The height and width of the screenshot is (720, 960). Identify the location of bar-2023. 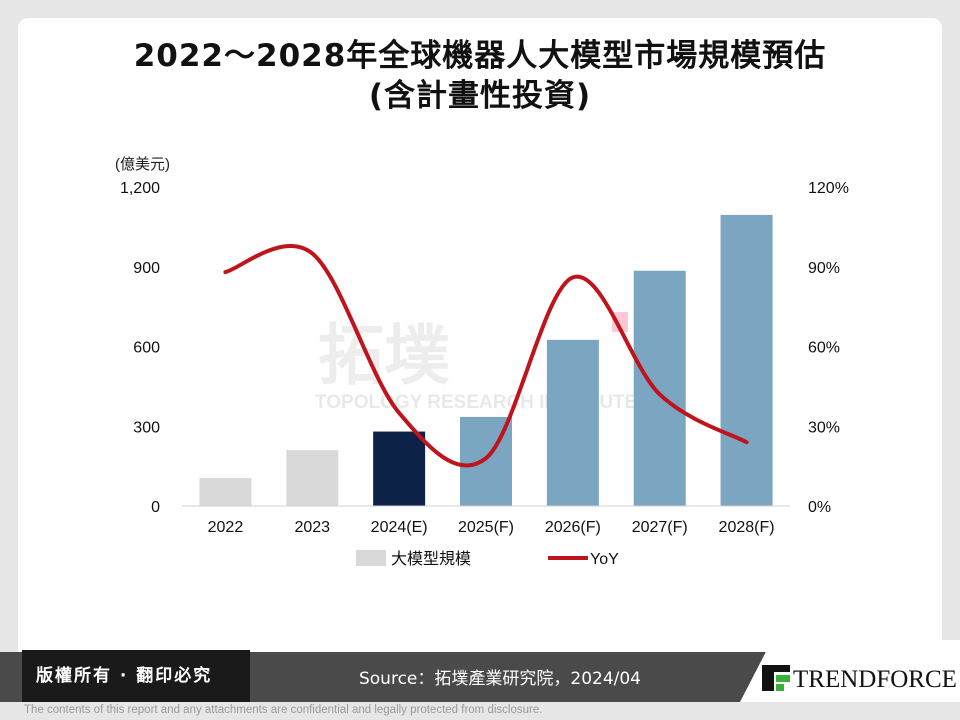
(312, 478).